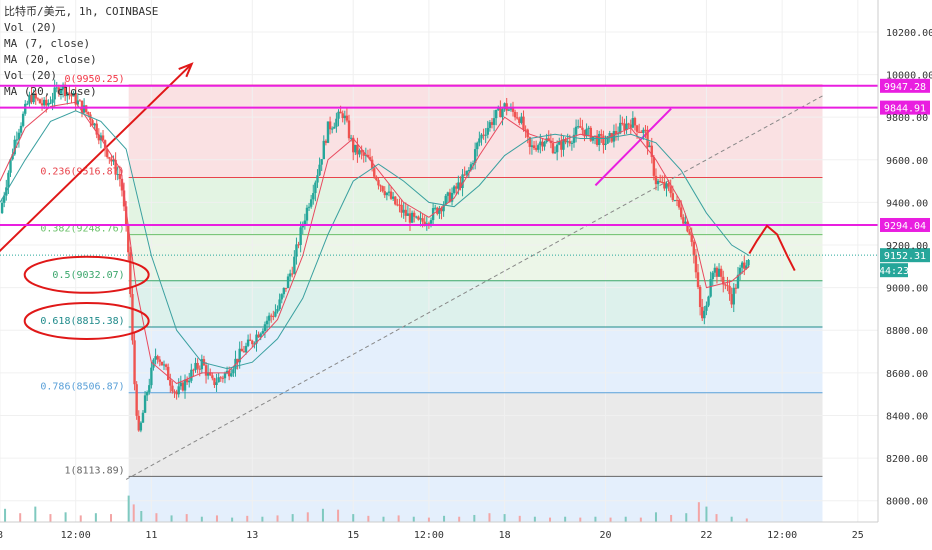 Image resolution: width=932 pixels, height=550 pixels. Describe the element at coordinates (30, 27) in the screenshot. I see `indicator-vol: Vol (20)` at that location.